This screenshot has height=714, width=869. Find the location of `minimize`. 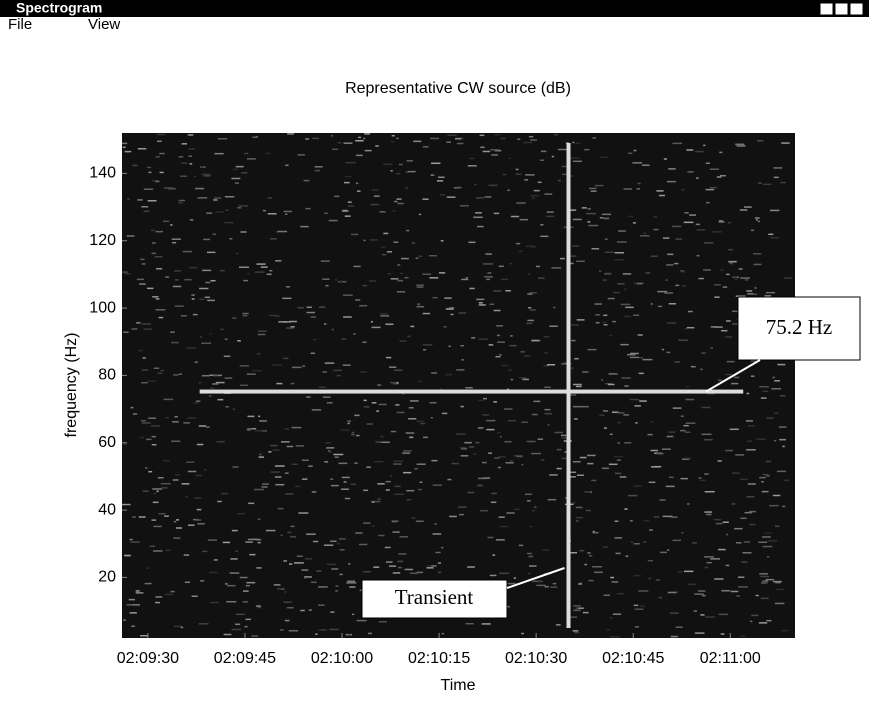

minimize is located at coordinates (826, 9).